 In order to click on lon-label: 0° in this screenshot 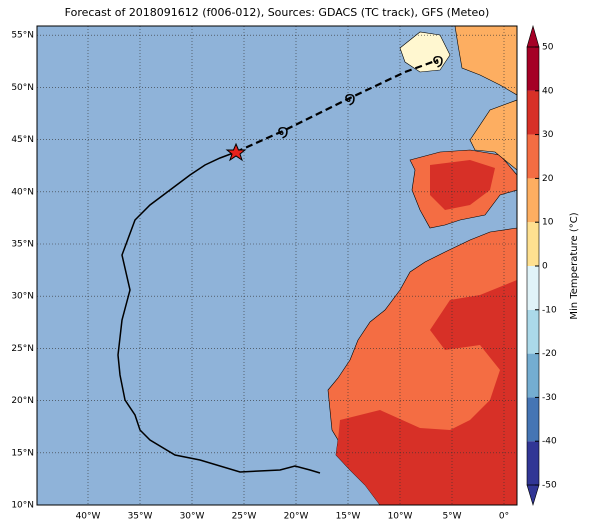, I will do `click(504, 517)`.